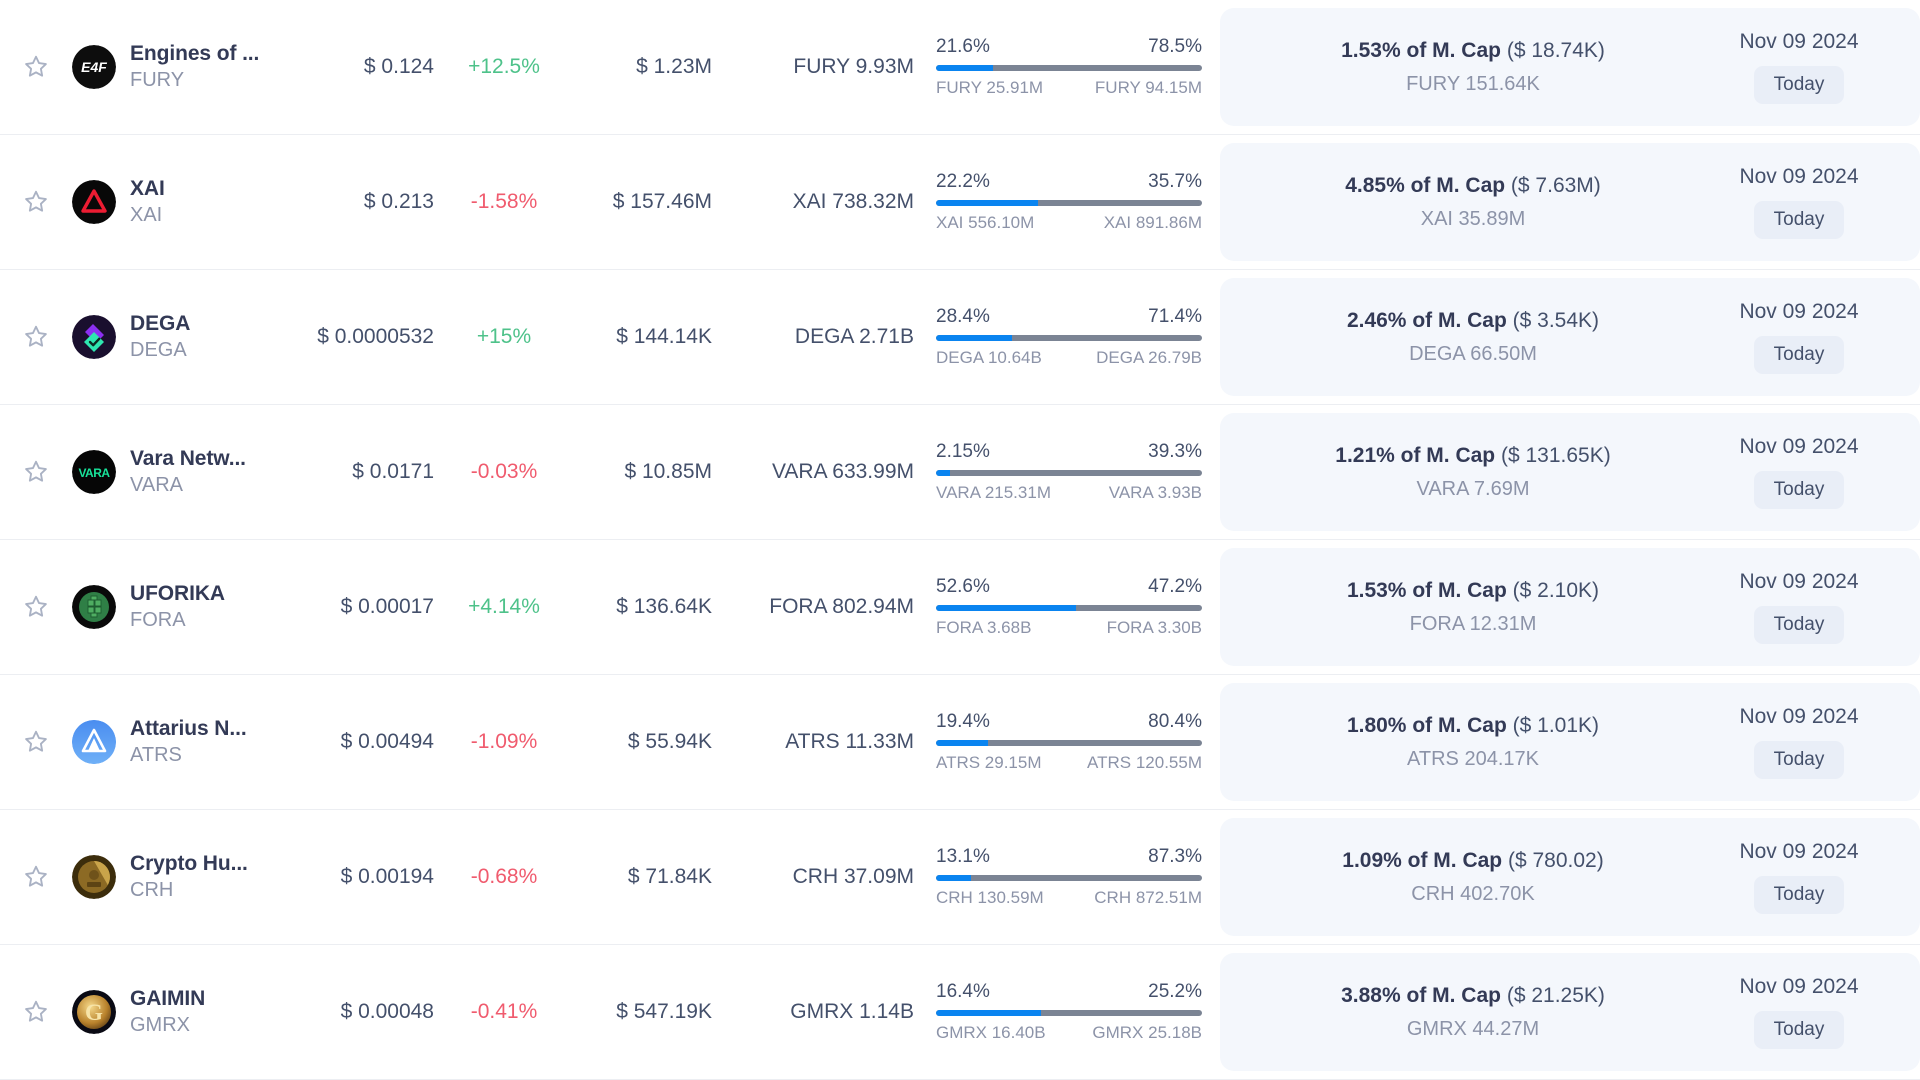 This screenshot has height=1080, width=1920. What do you see at coordinates (1425, 185) in the screenshot?
I see `mcap-percent: 4.85% of M. Cap` at bounding box center [1425, 185].